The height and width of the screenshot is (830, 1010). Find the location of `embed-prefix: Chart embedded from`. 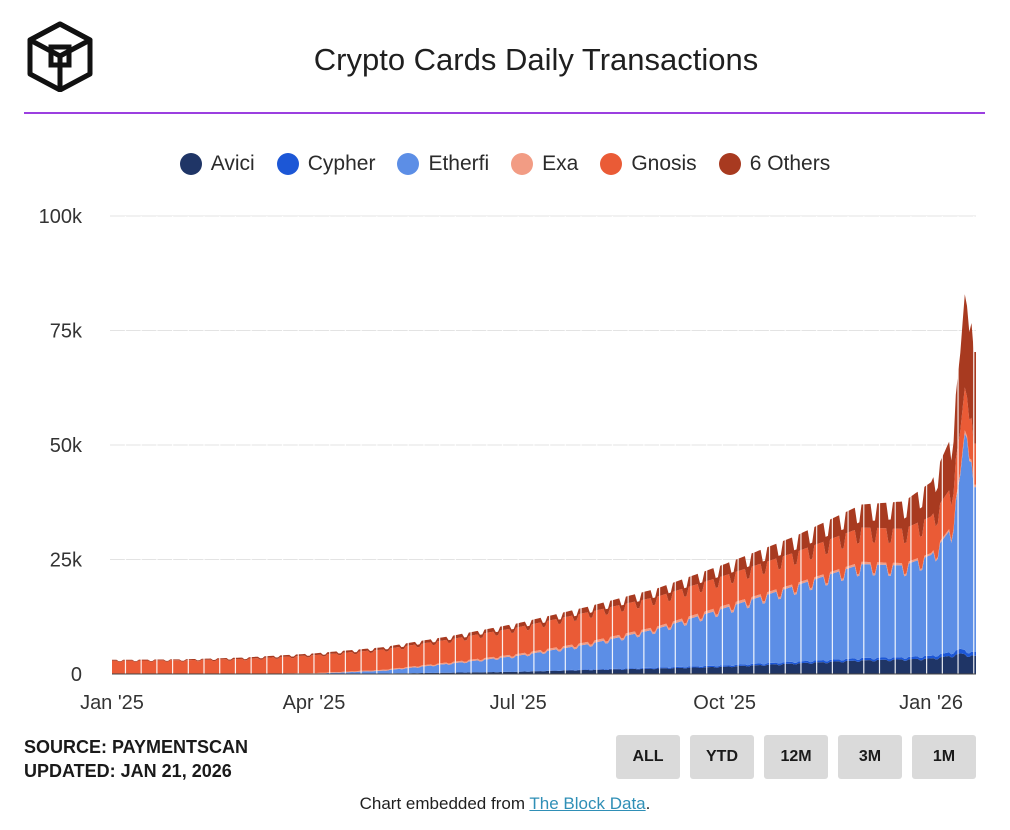

embed-prefix: Chart embedded from is located at coordinates (444, 803).